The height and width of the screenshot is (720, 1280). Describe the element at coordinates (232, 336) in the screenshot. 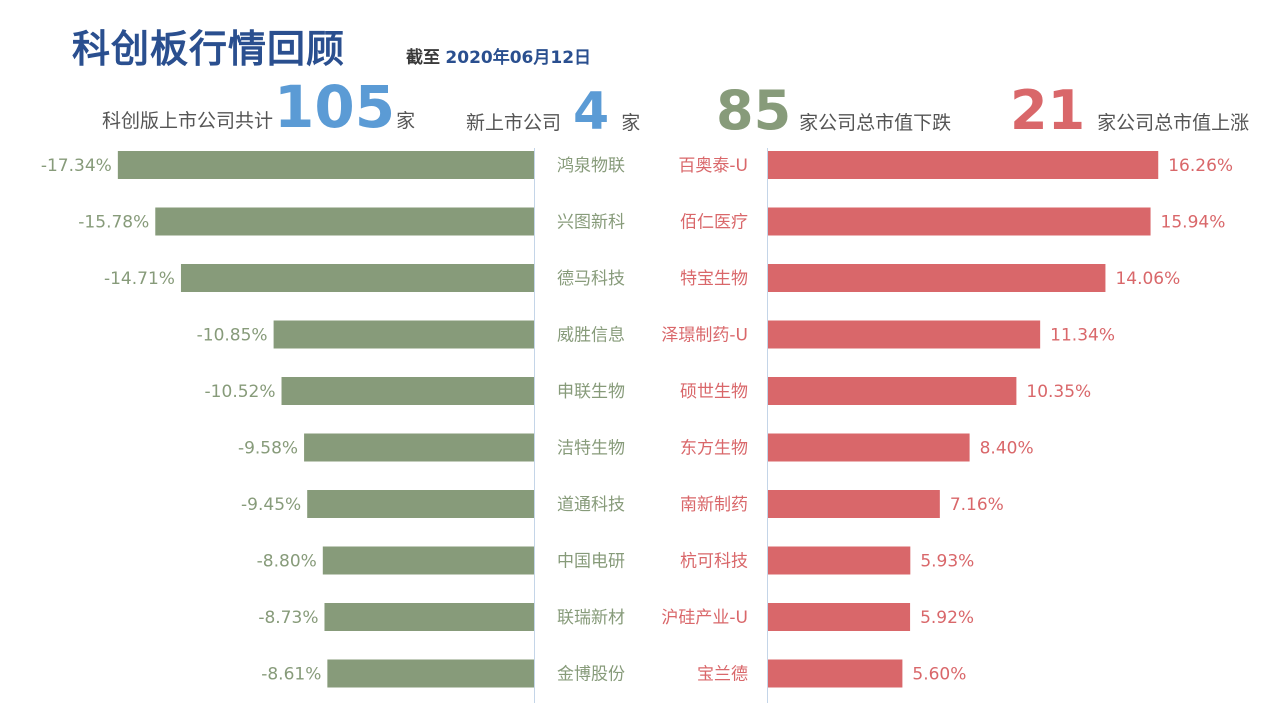

I see `decline-value-label: -10.85%` at that location.